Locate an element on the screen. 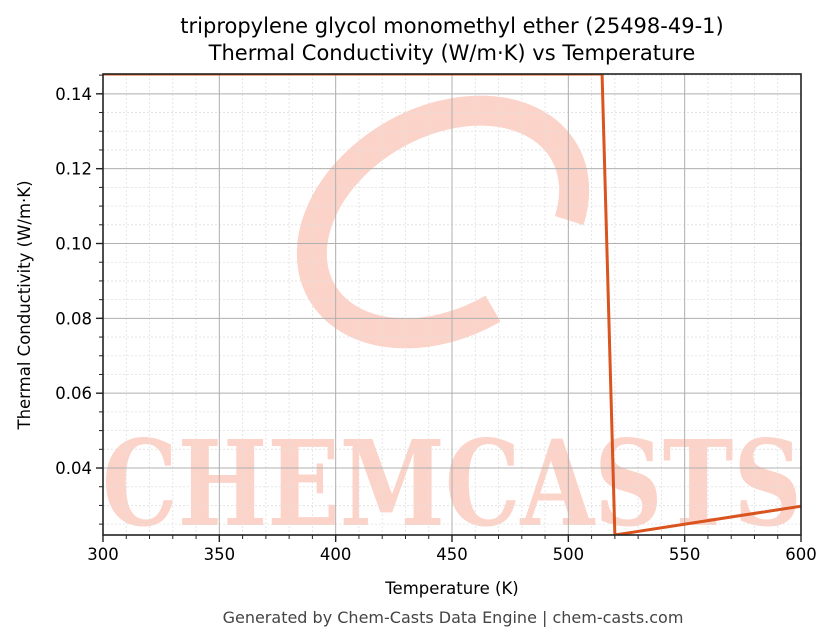 This screenshot has width=836, height=644. x-tick-label: 400 is located at coordinates (336, 554).